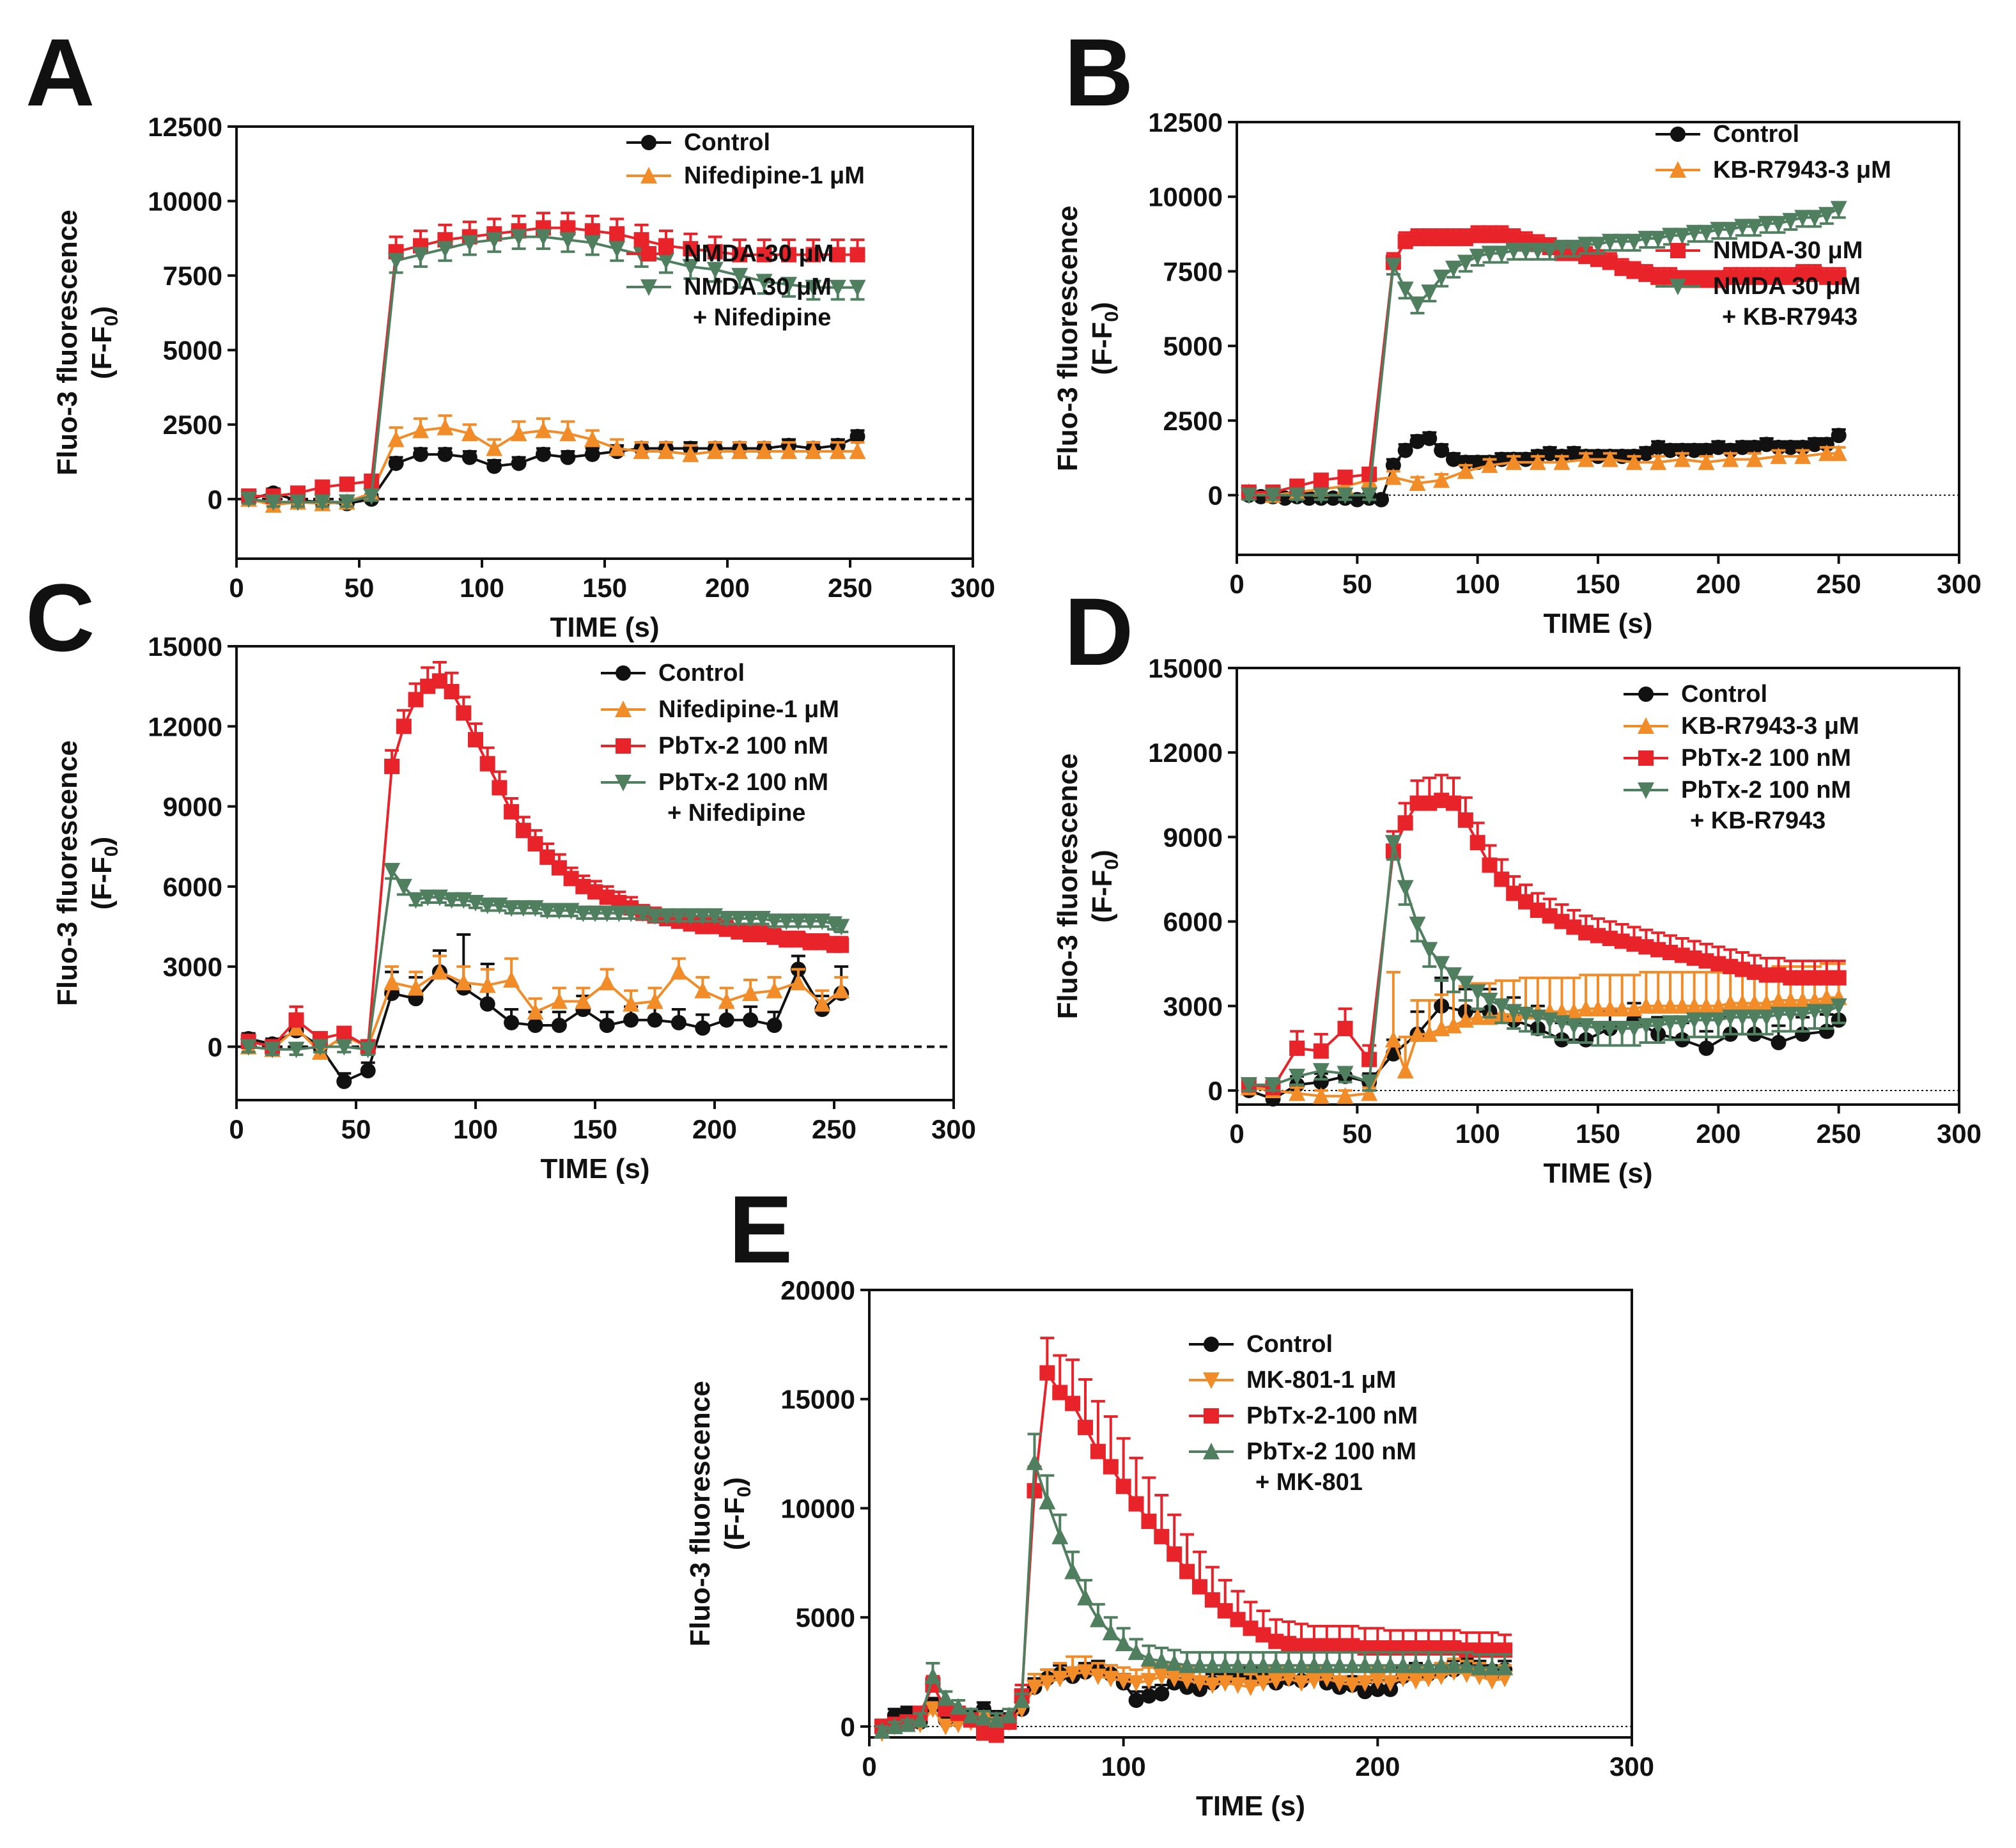 This screenshot has height=1848, width=2016. I want to click on x-tick-label: 300, so click(1959, 1134).